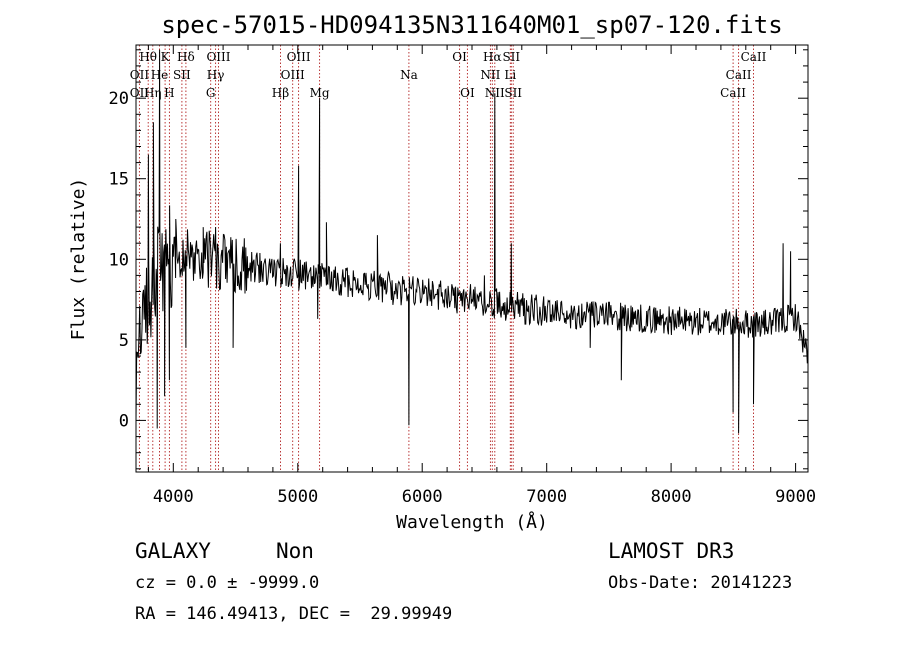 Image resolution: width=900 pixels, height=649 pixels. What do you see at coordinates (182, 75) in the screenshot?
I see `line-label-8: SII` at bounding box center [182, 75].